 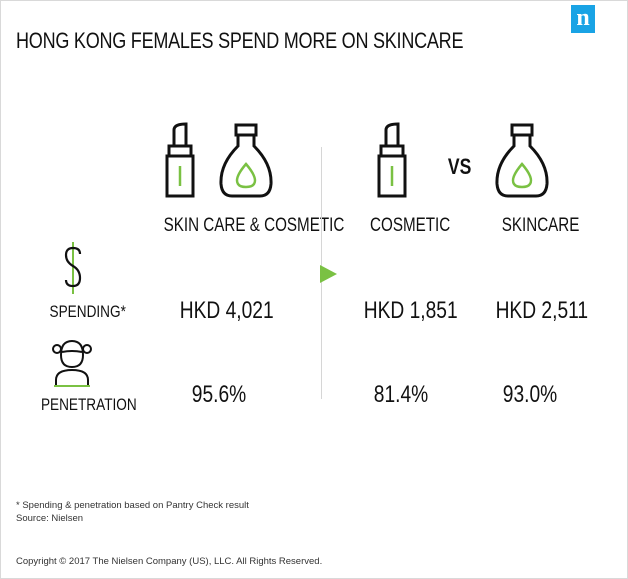 What do you see at coordinates (88, 404) in the screenshot?
I see `row-label-penetration: PENETRATION` at bounding box center [88, 404].